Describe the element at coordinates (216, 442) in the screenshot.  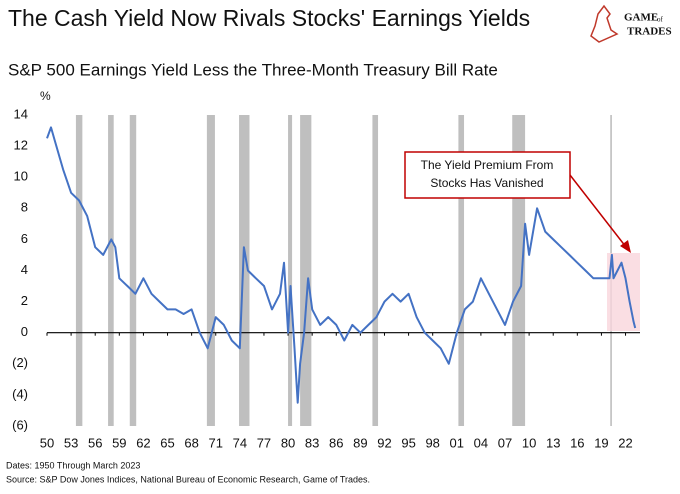
I see `x-tick-label: 71` at that location.